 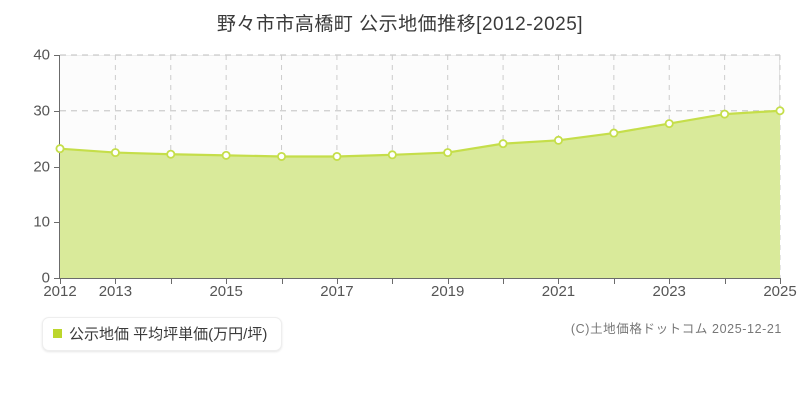 What do you see at coordinates (226, 291) in the screenshot?
I see `x-axis-tick-label: 2015` at bounding box center [226, 291].